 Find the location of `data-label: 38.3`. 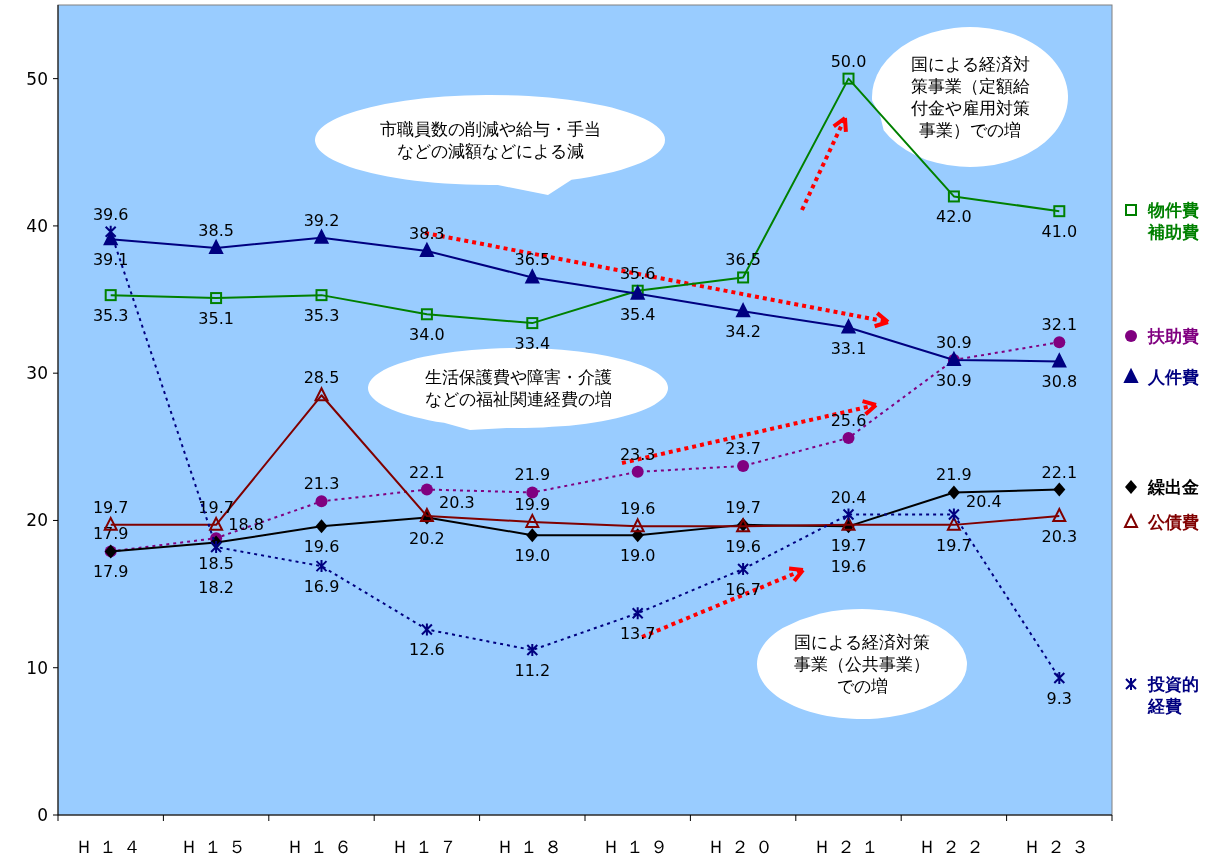

data-label: 38.3 is located at coordinates (427, 233).